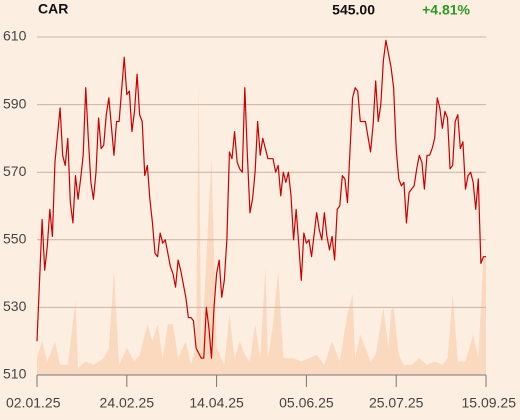  I want to click on x-tick-label: 25.07.25, so click(396, 403).